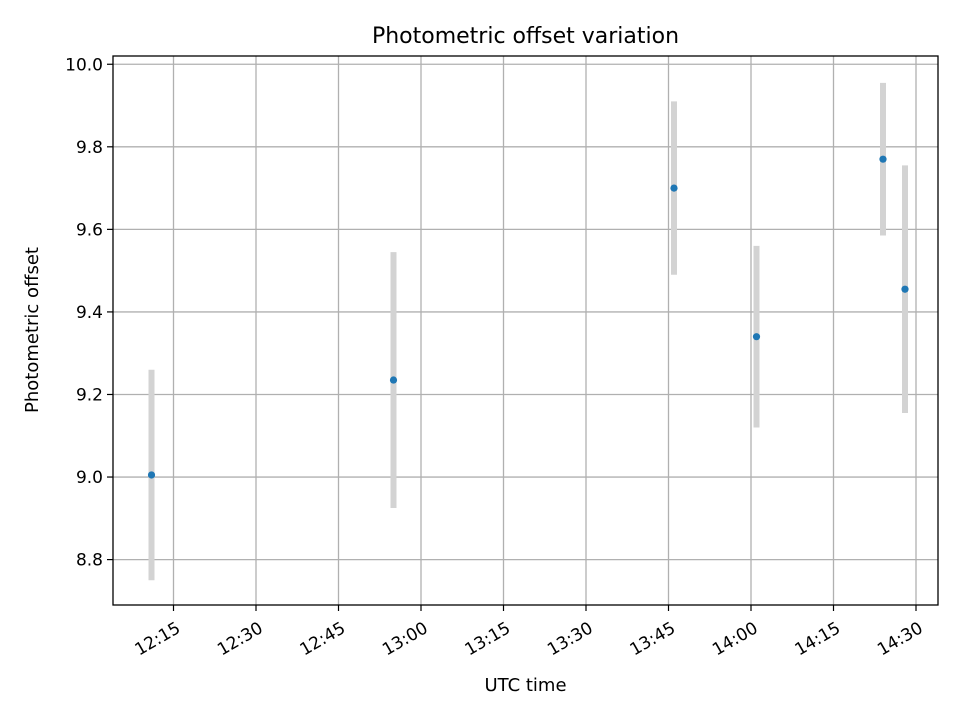  I want to click on y-tick-label: 9.2, so click(89, 395).